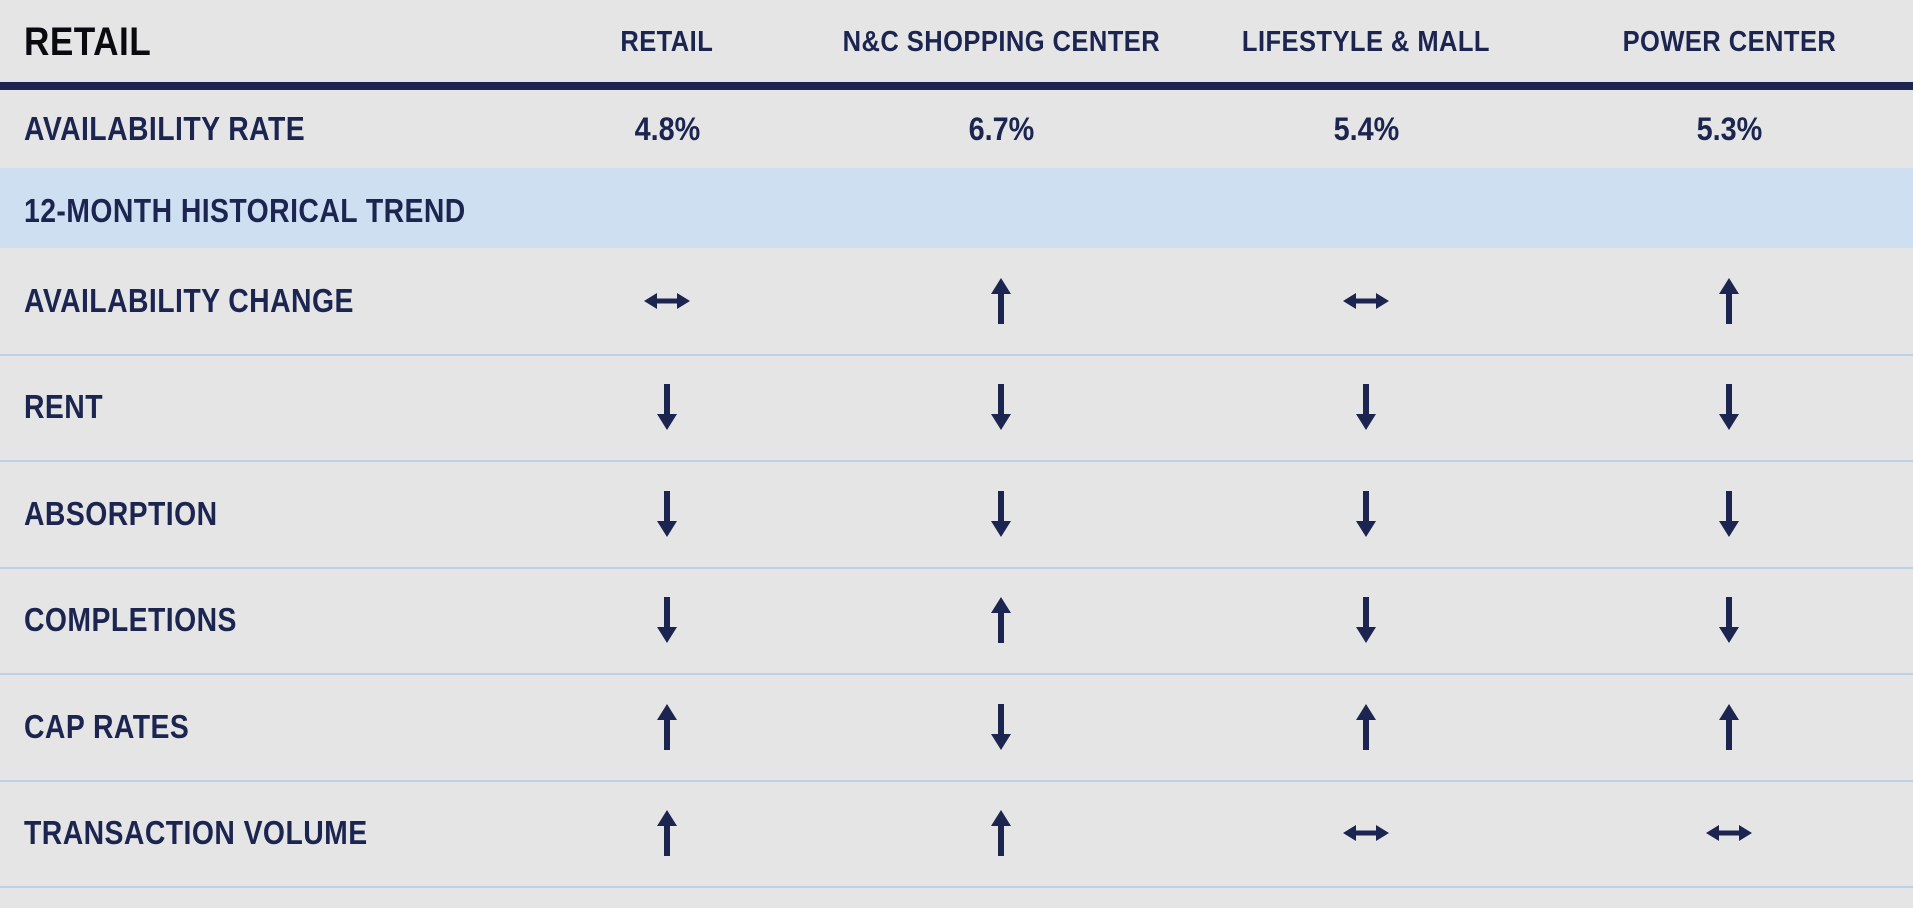 The height and width of the screenshot is (908, 1913). I want to click on trend-row: TRANSACTION VOLUME, so click(956, 833).